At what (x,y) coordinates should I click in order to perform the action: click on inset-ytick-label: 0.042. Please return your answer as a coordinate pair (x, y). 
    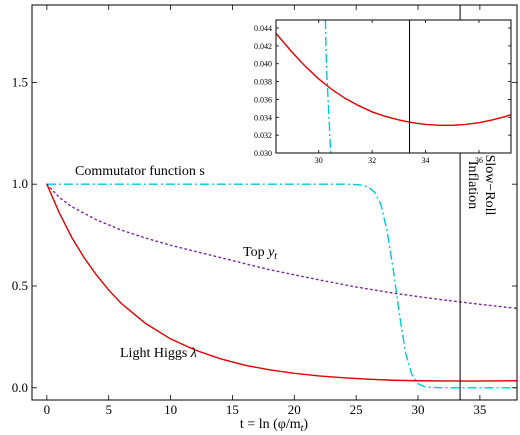
    Looking at the image, I should click on (263, 46).